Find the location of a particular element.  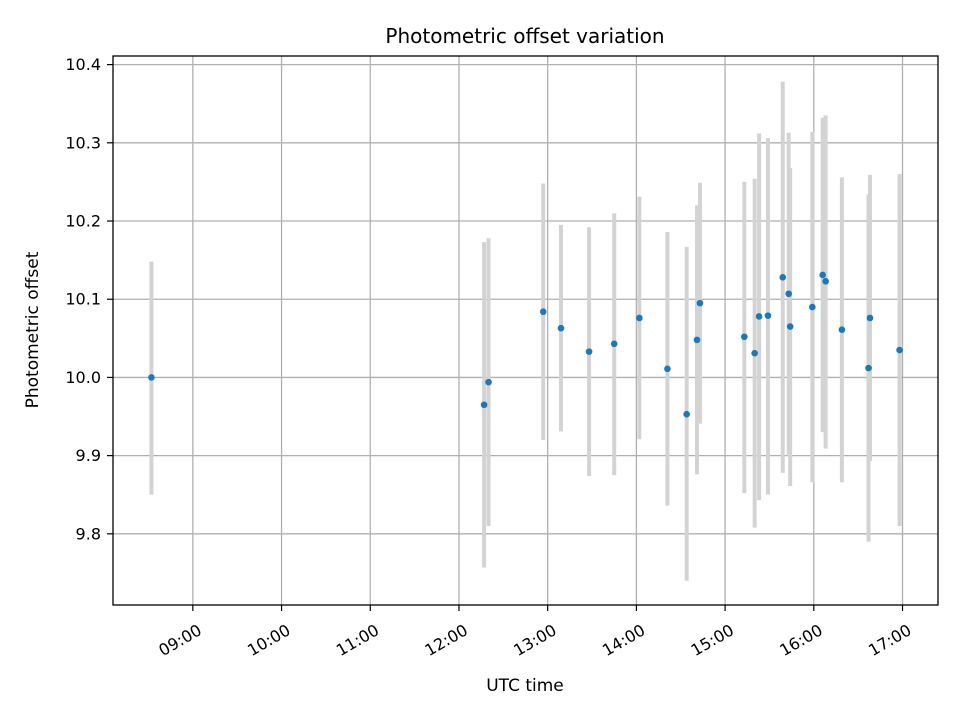

y-tick-label: 10.4 is located at coordinates (83, 64).